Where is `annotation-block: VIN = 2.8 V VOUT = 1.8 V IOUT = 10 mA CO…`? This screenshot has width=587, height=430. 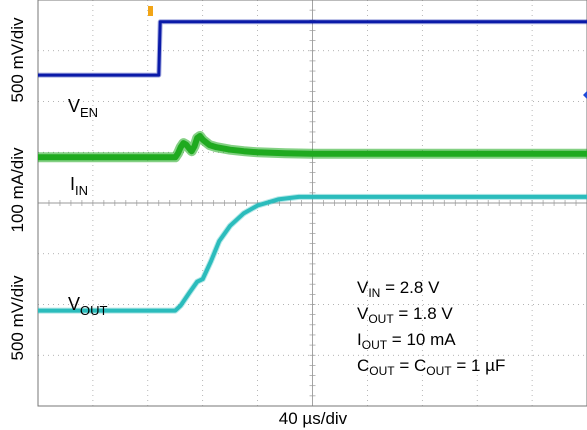
annotation-block: VIN = 2.8 V VOUT = 1.8 V IOUT = 10 mA CO… is located at coordinates (431, 328).